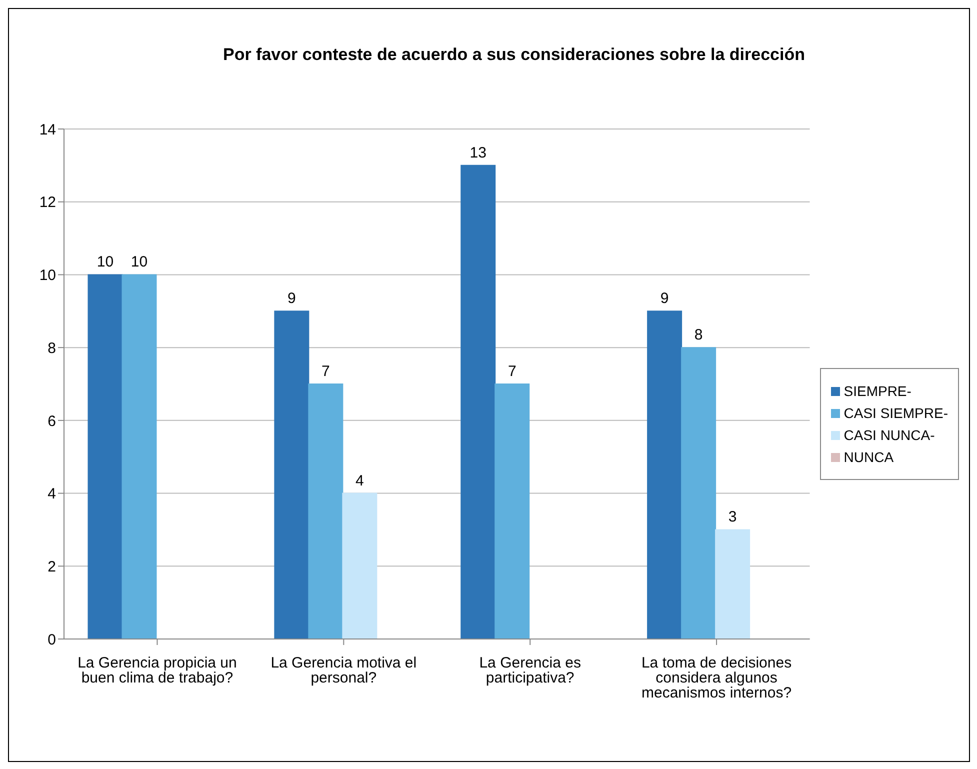 Image resolution: width=977 pixels, height=769 pixels. Describe the element at coordinates (478, 153) in the screenshot. I see `data-label: 13` at that location.